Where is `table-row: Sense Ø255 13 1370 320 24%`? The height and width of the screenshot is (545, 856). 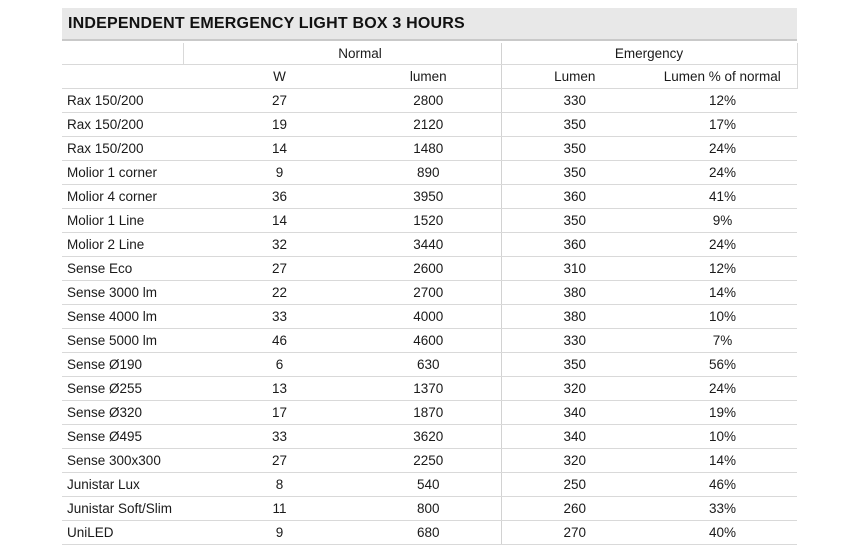 table-row: Sense Ø255 13 1370 320 24% is located at coordinates (430, 388).